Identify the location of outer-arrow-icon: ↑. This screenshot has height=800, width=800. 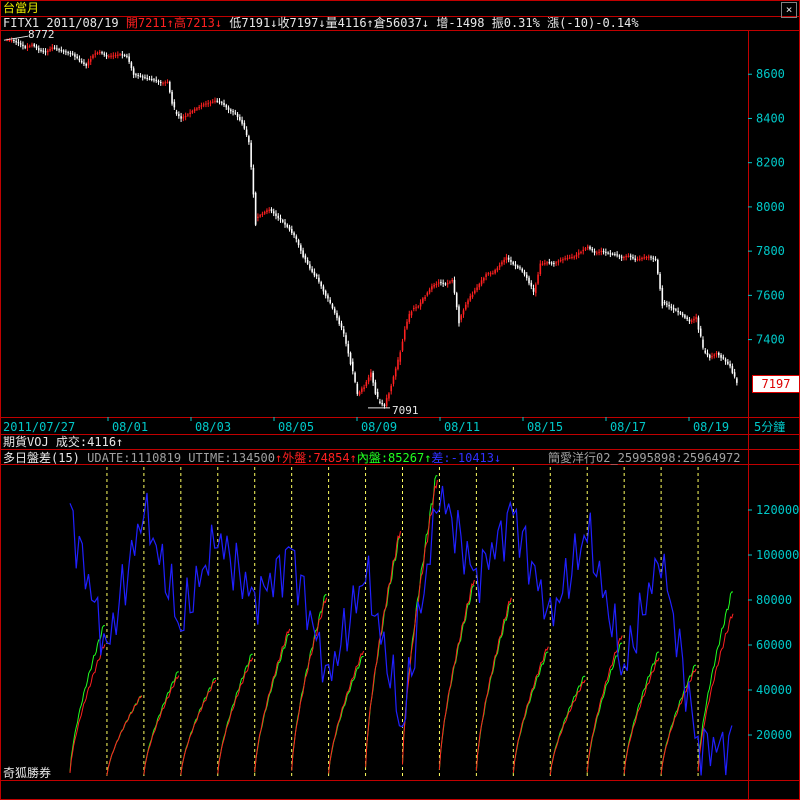
(353, 458).